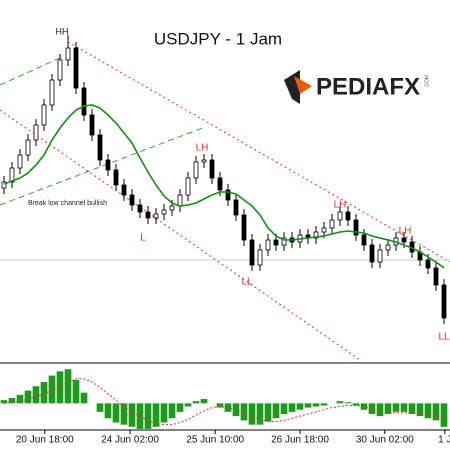 The image size is (450, 450). I want to click on annotation: Break low channel bullish, so click(67, 203).